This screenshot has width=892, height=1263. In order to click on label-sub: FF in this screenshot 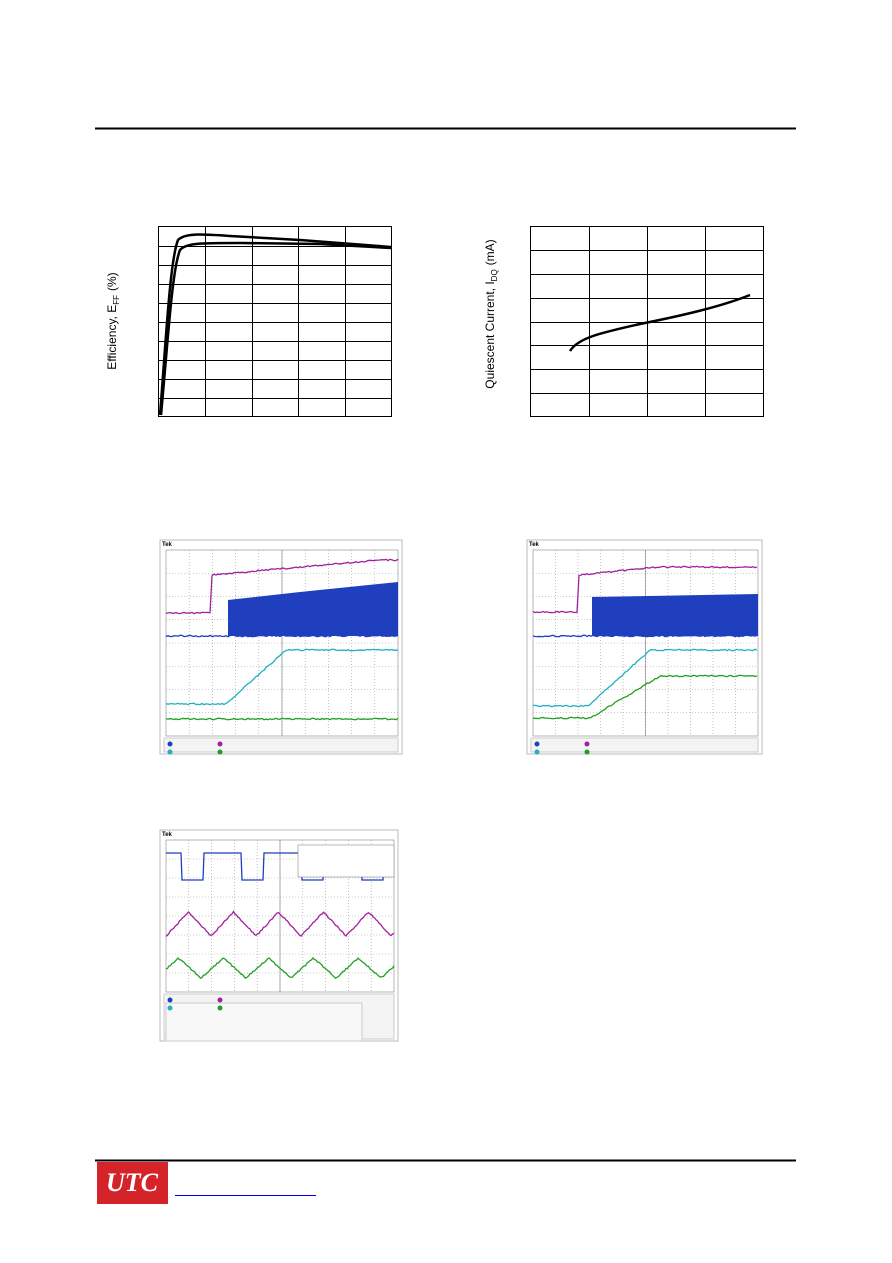, I will do `click(116, 300)`.